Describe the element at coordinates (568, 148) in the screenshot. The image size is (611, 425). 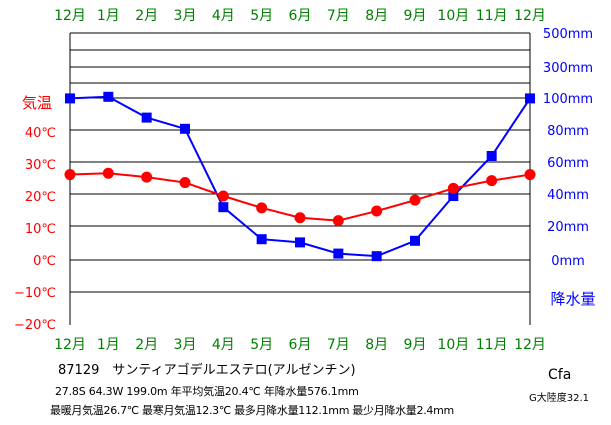
I see `precipitation-axis-ticks: 500mm 300mm 100mm 80mm 60mm 40mm 20mm 0mm` at that location.